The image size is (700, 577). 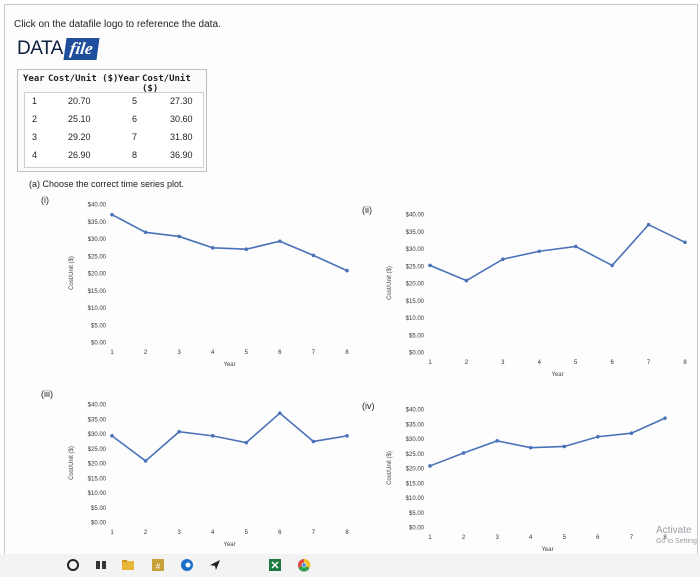 What do you see at coordinates (83, 79) in the screenshot?
I see `header-cost-1: Cost/Unit ($)` at bounding box center [83, 79].